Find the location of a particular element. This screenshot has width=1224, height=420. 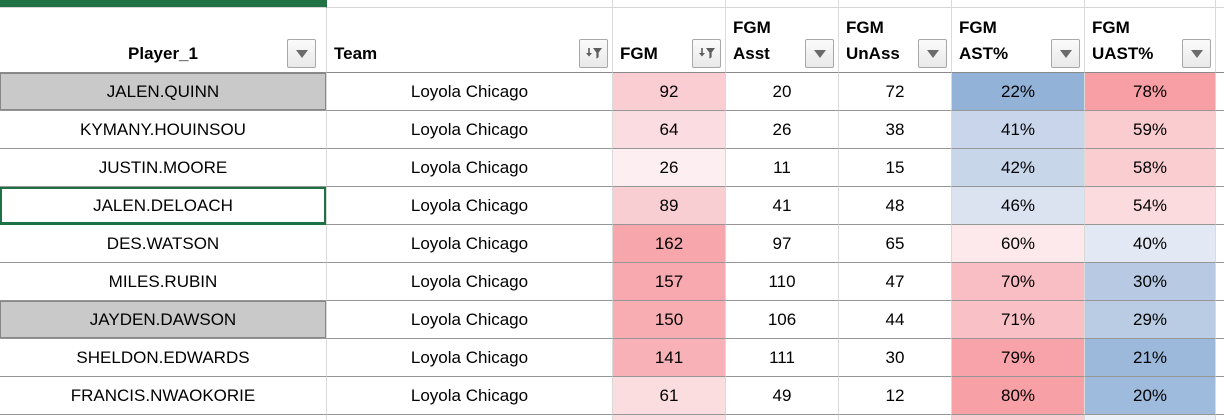

filter-dropdown-button-fgm_asst is located at coordinates (819, 53).